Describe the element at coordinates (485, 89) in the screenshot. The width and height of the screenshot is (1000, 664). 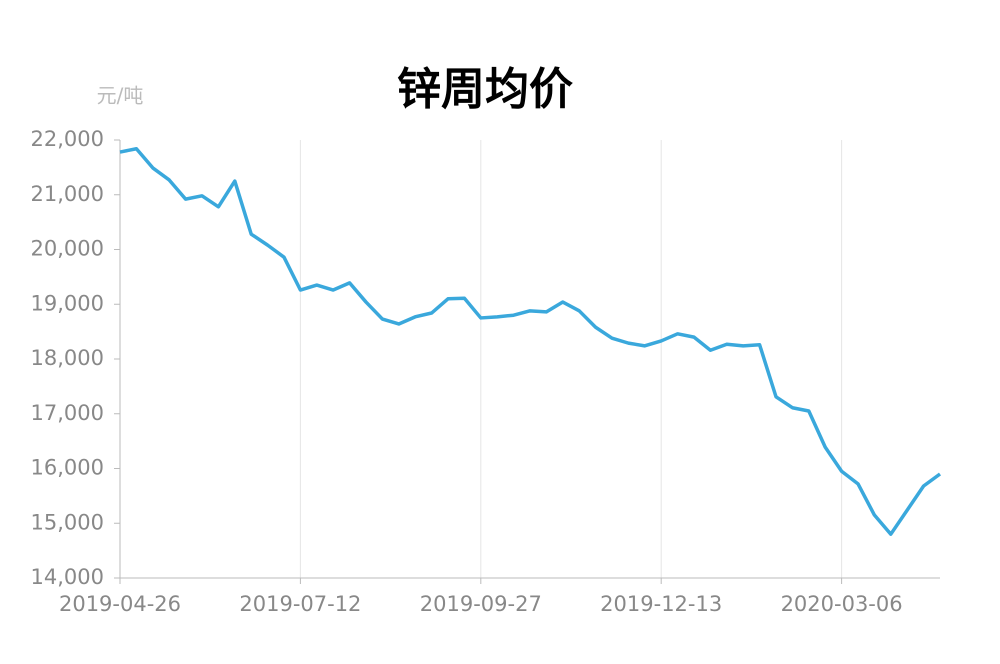
I see `chart-title: 锌周均价` at that location.